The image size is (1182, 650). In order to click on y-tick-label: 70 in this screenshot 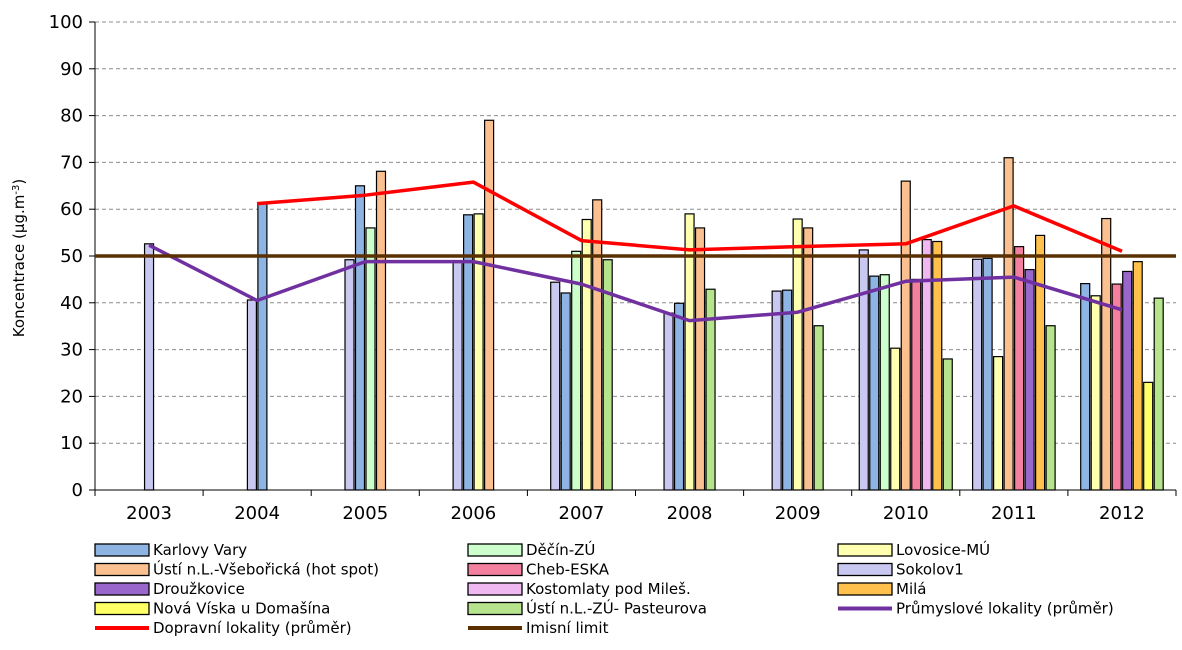, I will do `click(71, 162)`.